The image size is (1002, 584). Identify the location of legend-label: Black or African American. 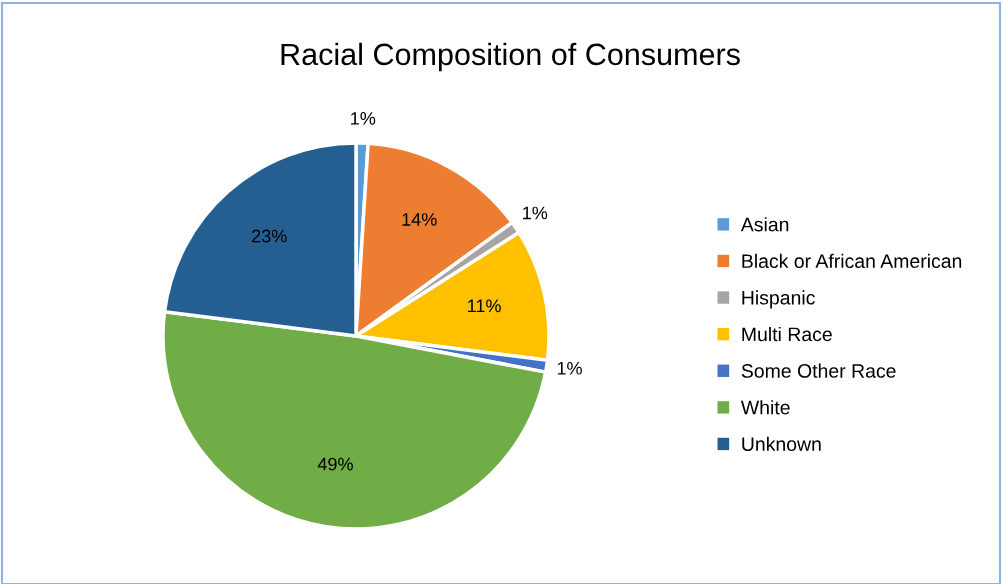
(852, 261).